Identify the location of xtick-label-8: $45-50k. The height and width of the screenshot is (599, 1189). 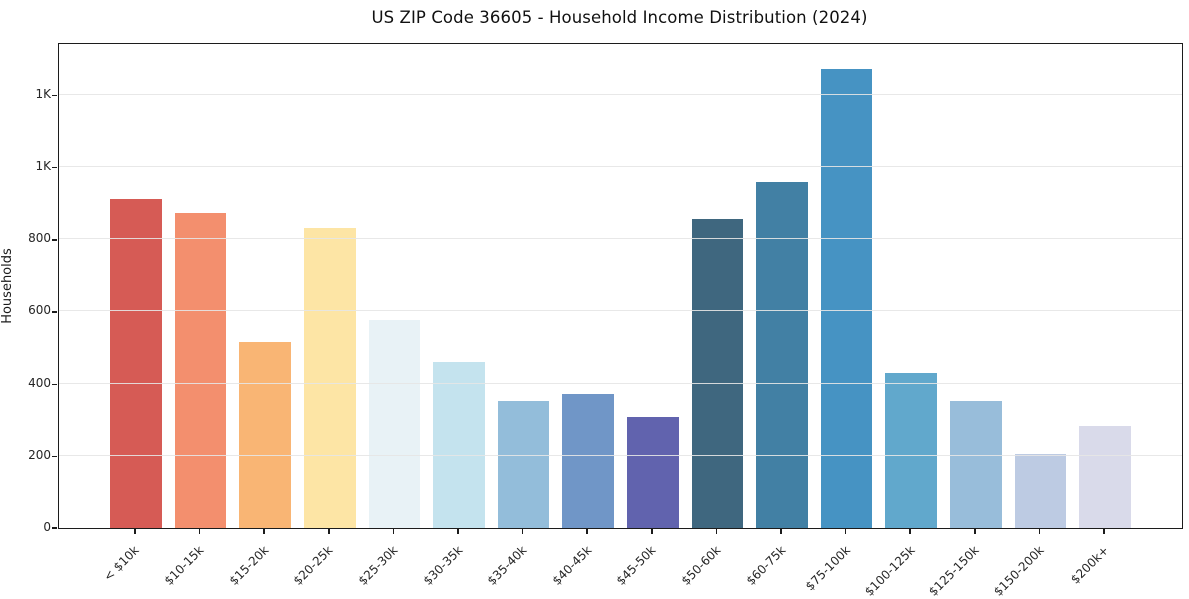
(636, 565).